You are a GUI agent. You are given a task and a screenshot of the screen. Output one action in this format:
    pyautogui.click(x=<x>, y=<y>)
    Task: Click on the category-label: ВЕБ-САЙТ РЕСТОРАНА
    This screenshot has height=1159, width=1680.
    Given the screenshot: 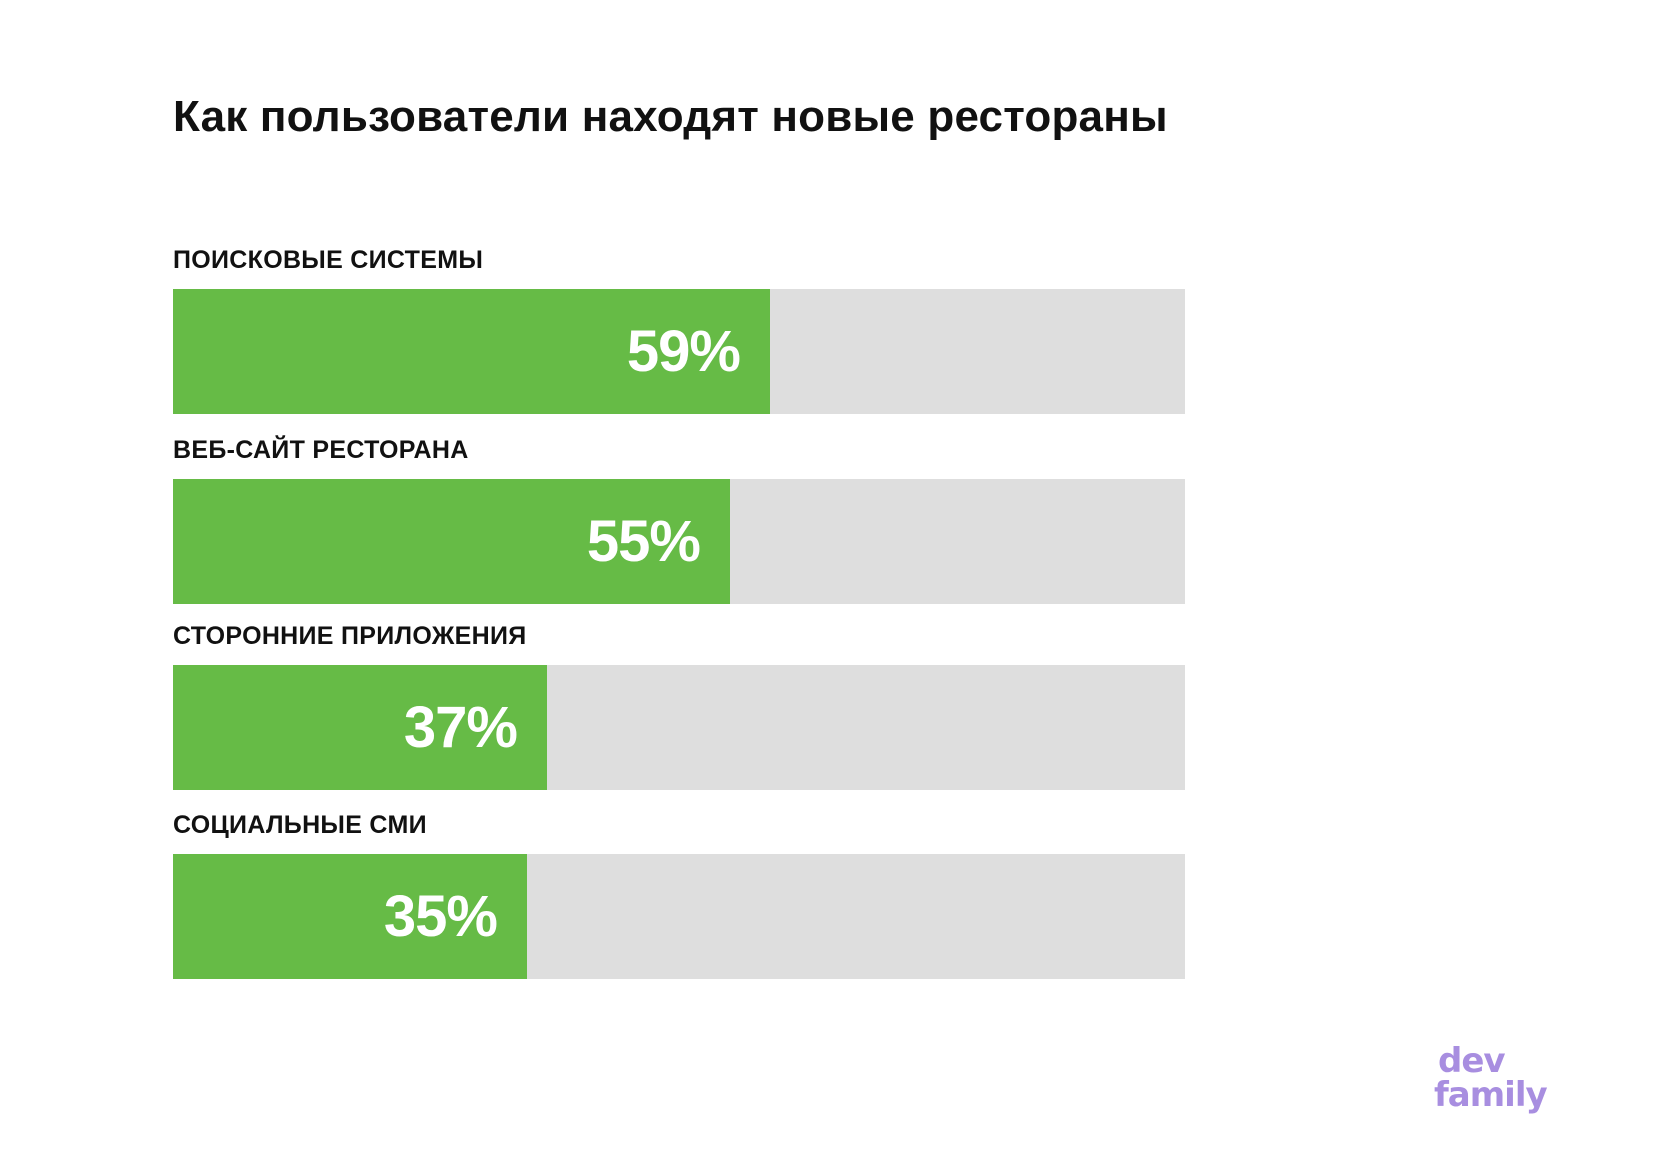 What is the action you would take?
    pyautogui.click(x=321, y=450)
    